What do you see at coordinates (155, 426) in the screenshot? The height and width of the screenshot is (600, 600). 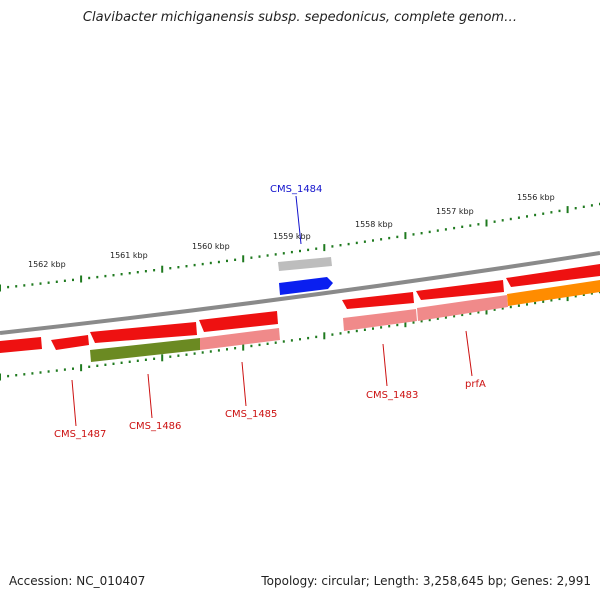 I see `gene-label-cms-1486: CMS_1486` at bounding box center [155, 426].